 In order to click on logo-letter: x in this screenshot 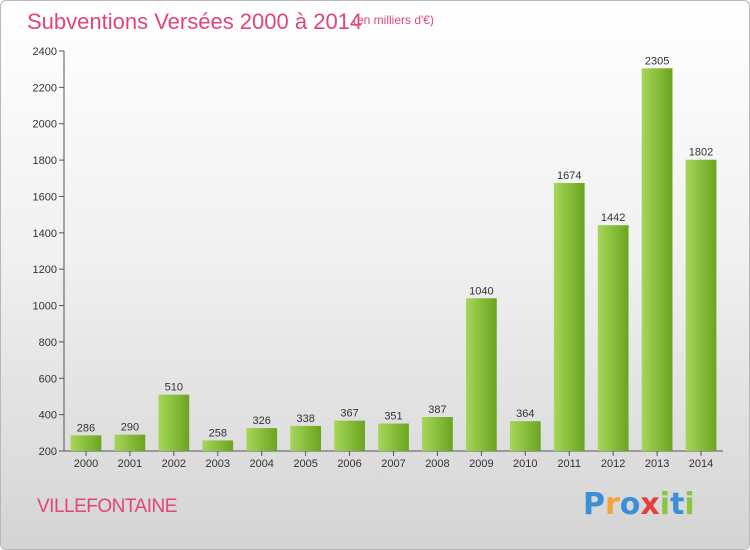, I will do `click(650, 504)`.